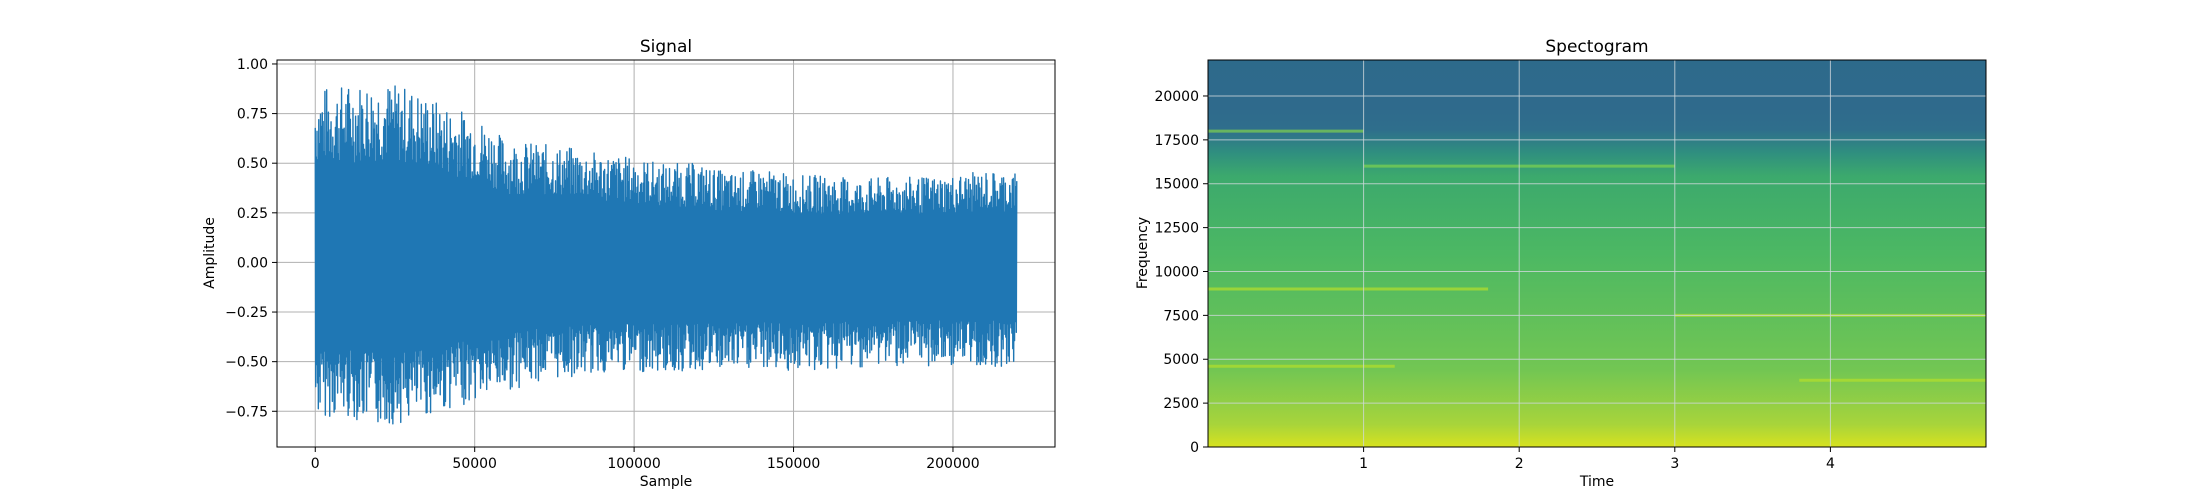  I want to click on spectrogram-y-ticks: 0 2500 5000 7500 10000 12500 15000 17500 20000, so click(1181, 272).